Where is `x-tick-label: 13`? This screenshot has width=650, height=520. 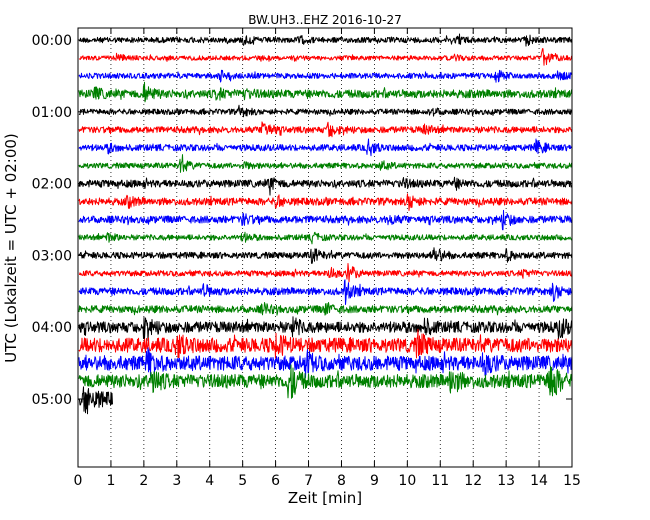 x-tick-label: 13 is located at coordinates (506, 481).